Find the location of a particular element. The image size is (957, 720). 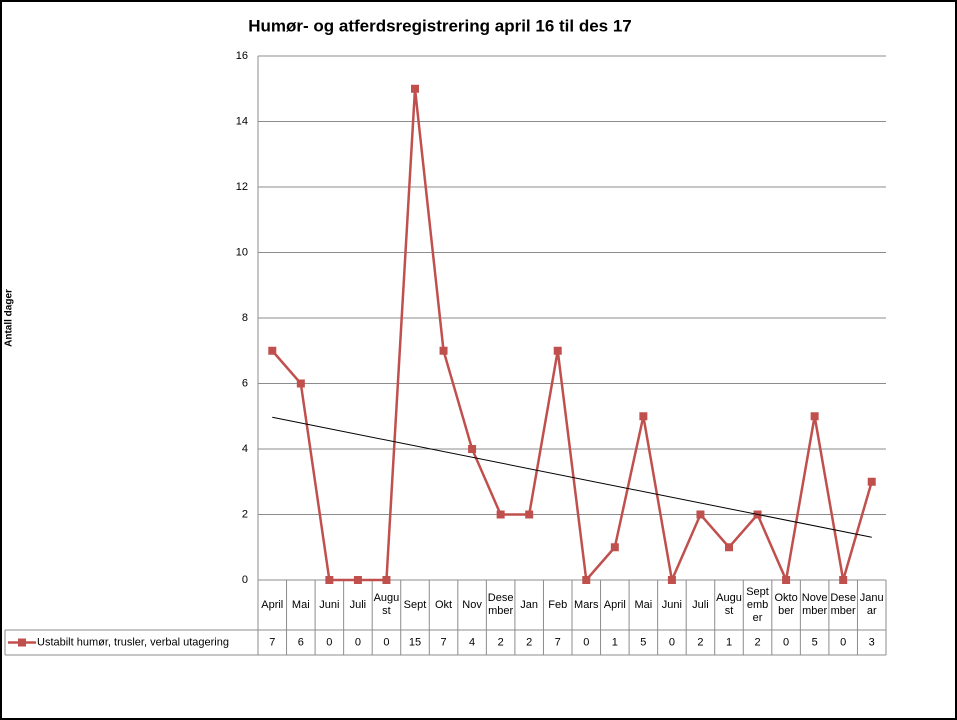

x-tick-label: Sept is located at coordinates (415, 604).